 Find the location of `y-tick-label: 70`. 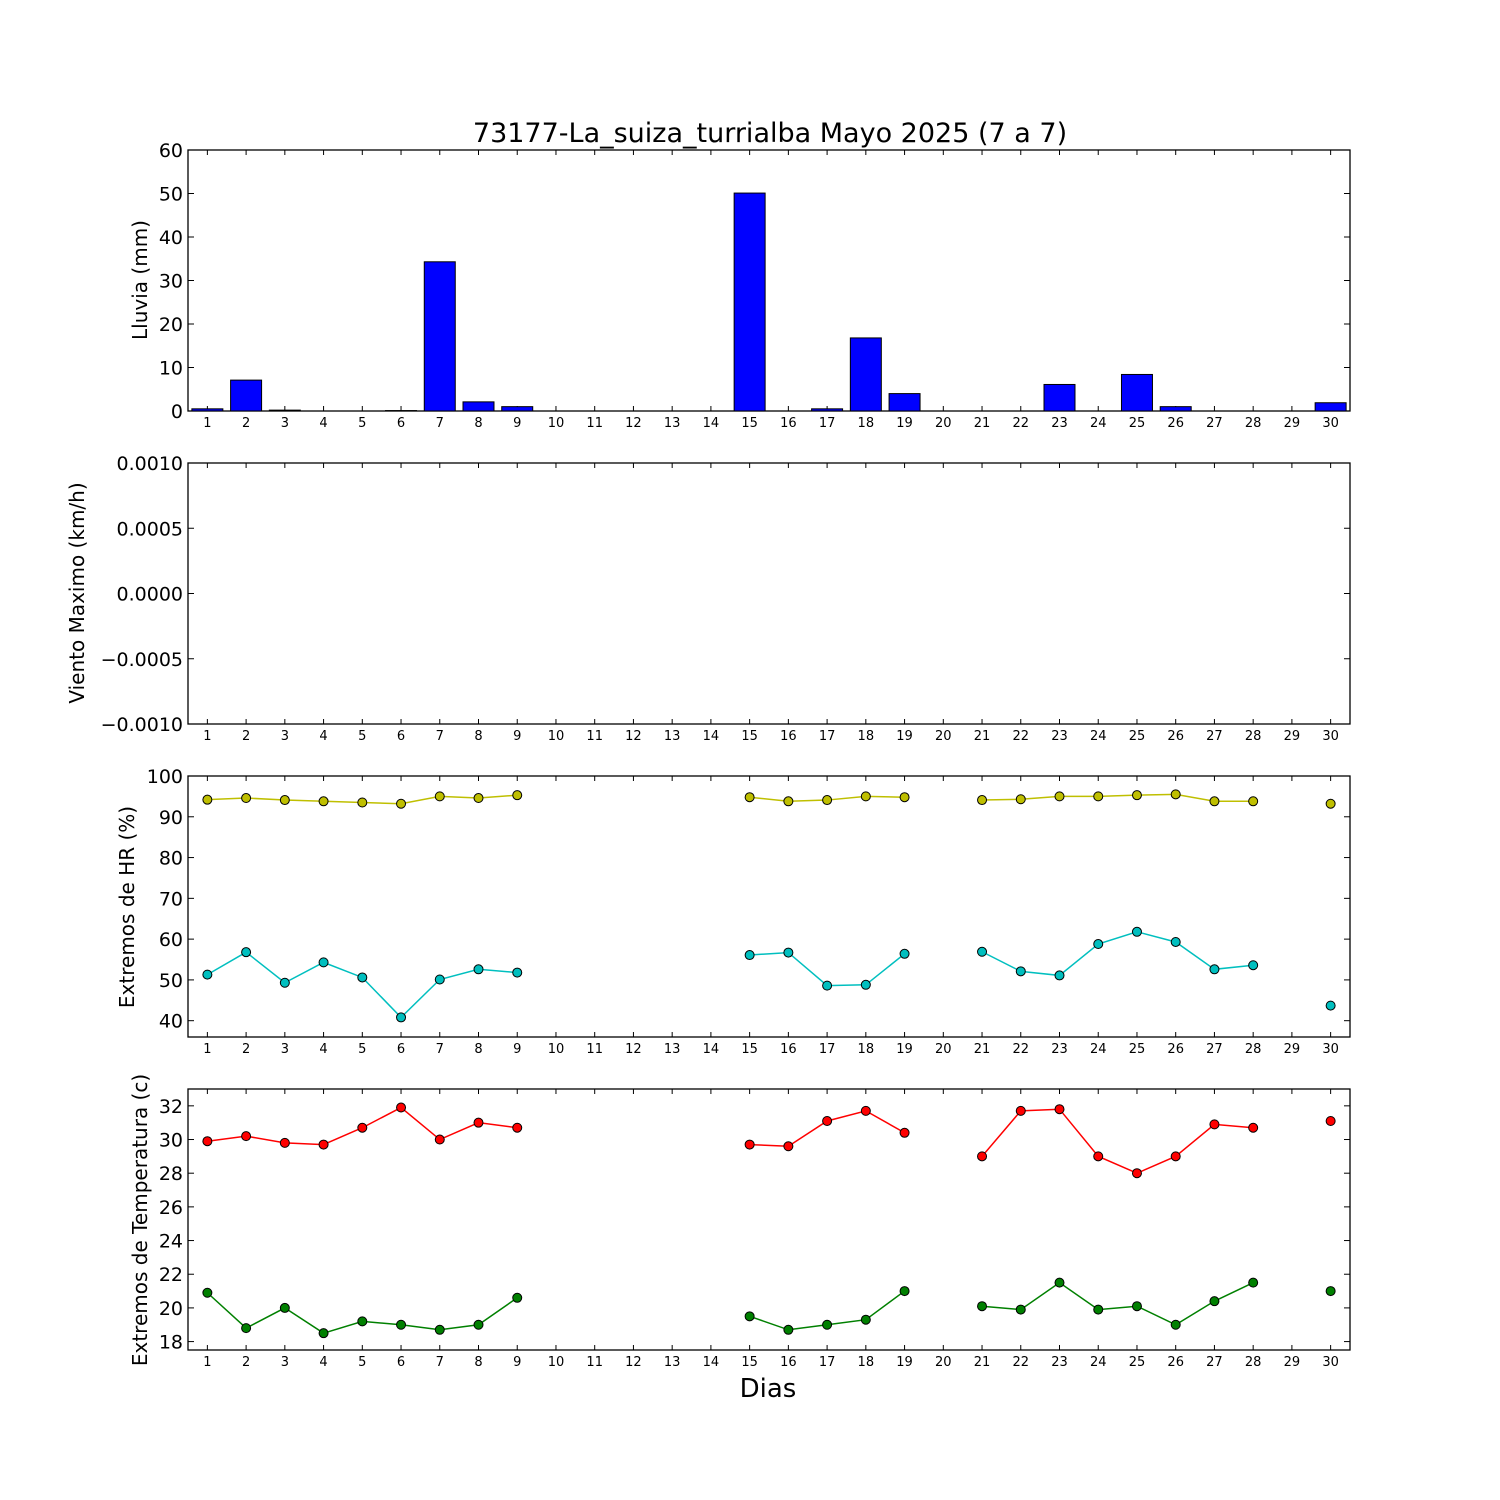

y-tick-label: 70 is located at coordinates (171, 899).